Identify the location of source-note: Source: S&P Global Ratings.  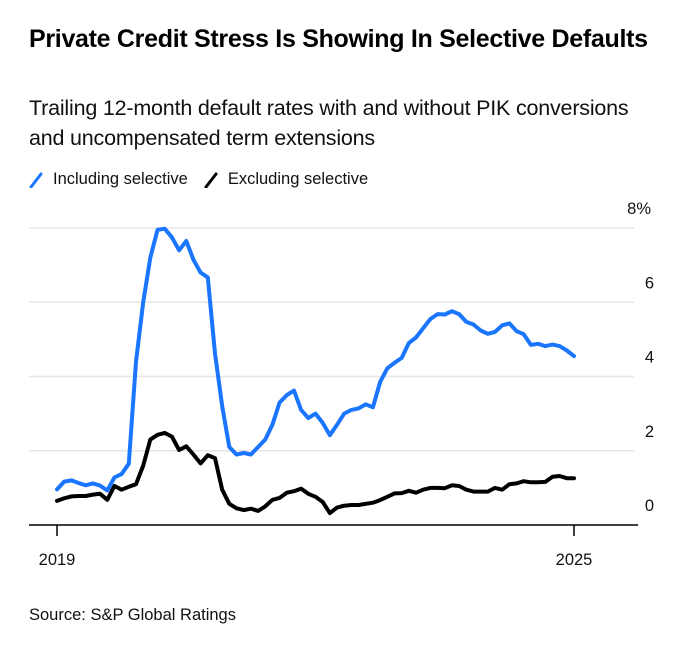
(132, 615).